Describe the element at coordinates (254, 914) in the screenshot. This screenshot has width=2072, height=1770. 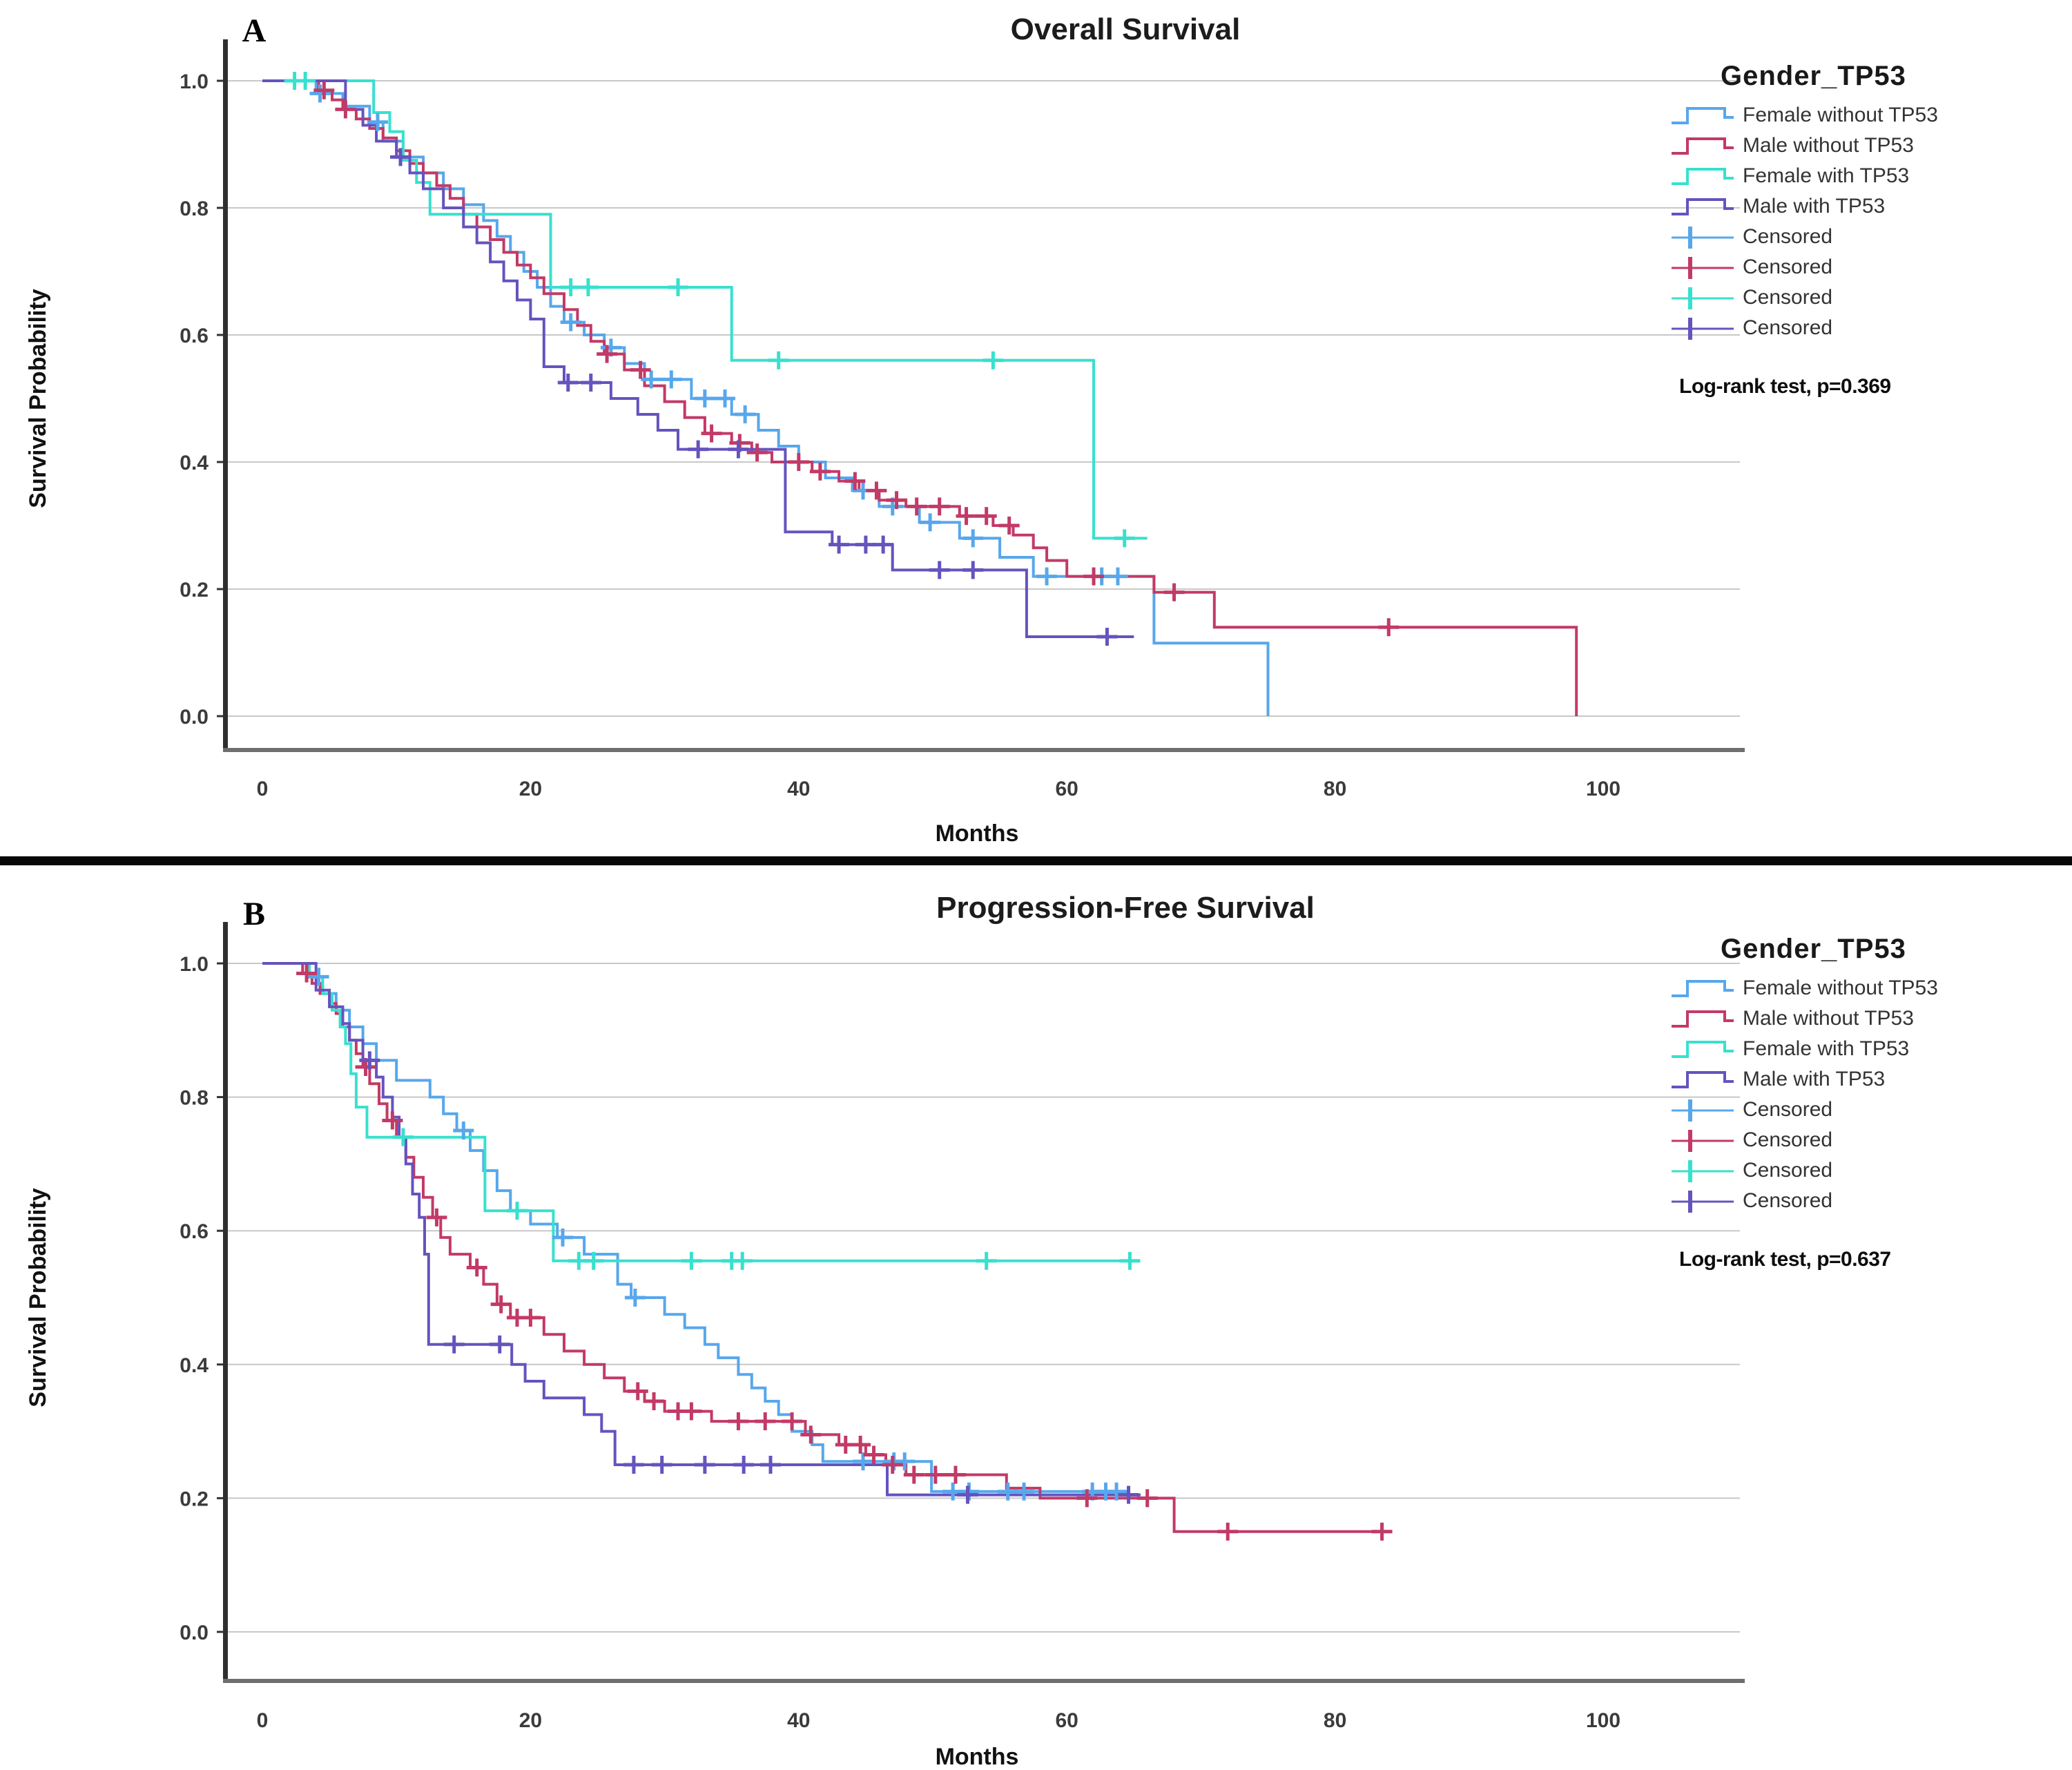
I see `panel-letter: B` at that location.